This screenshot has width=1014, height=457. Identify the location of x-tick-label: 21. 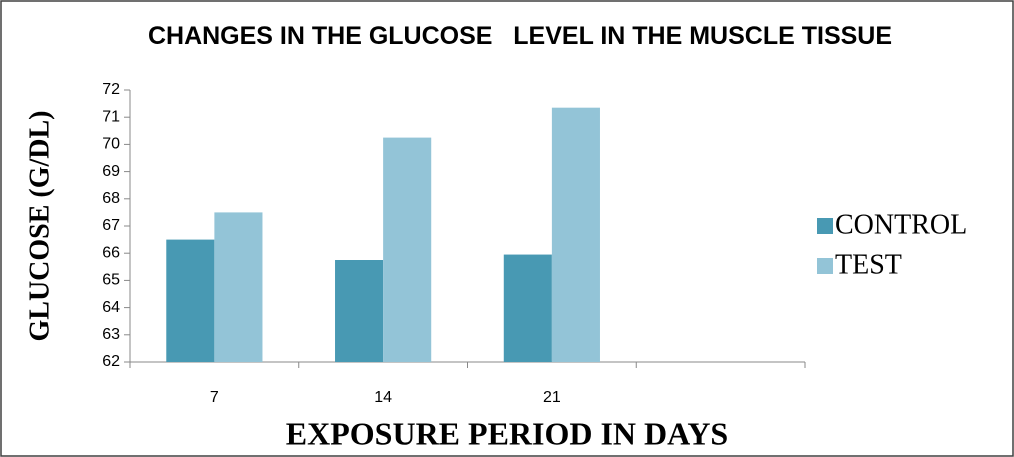
(552, 397).